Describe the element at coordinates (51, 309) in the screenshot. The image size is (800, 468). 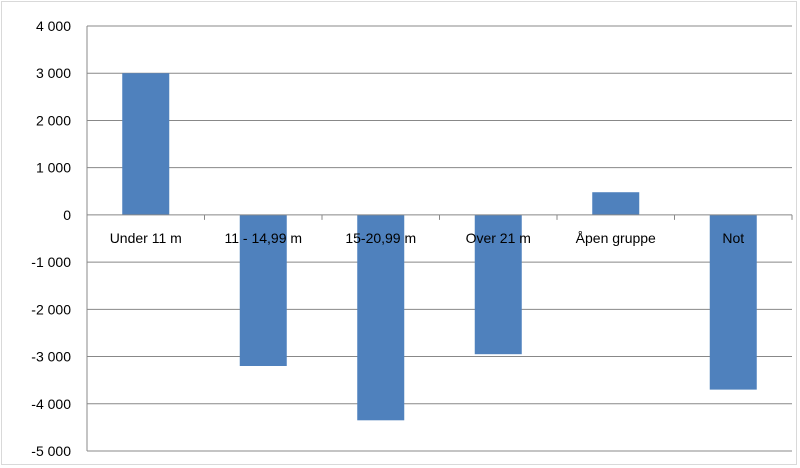
I see `y-tick-label: -2 000` at that location.